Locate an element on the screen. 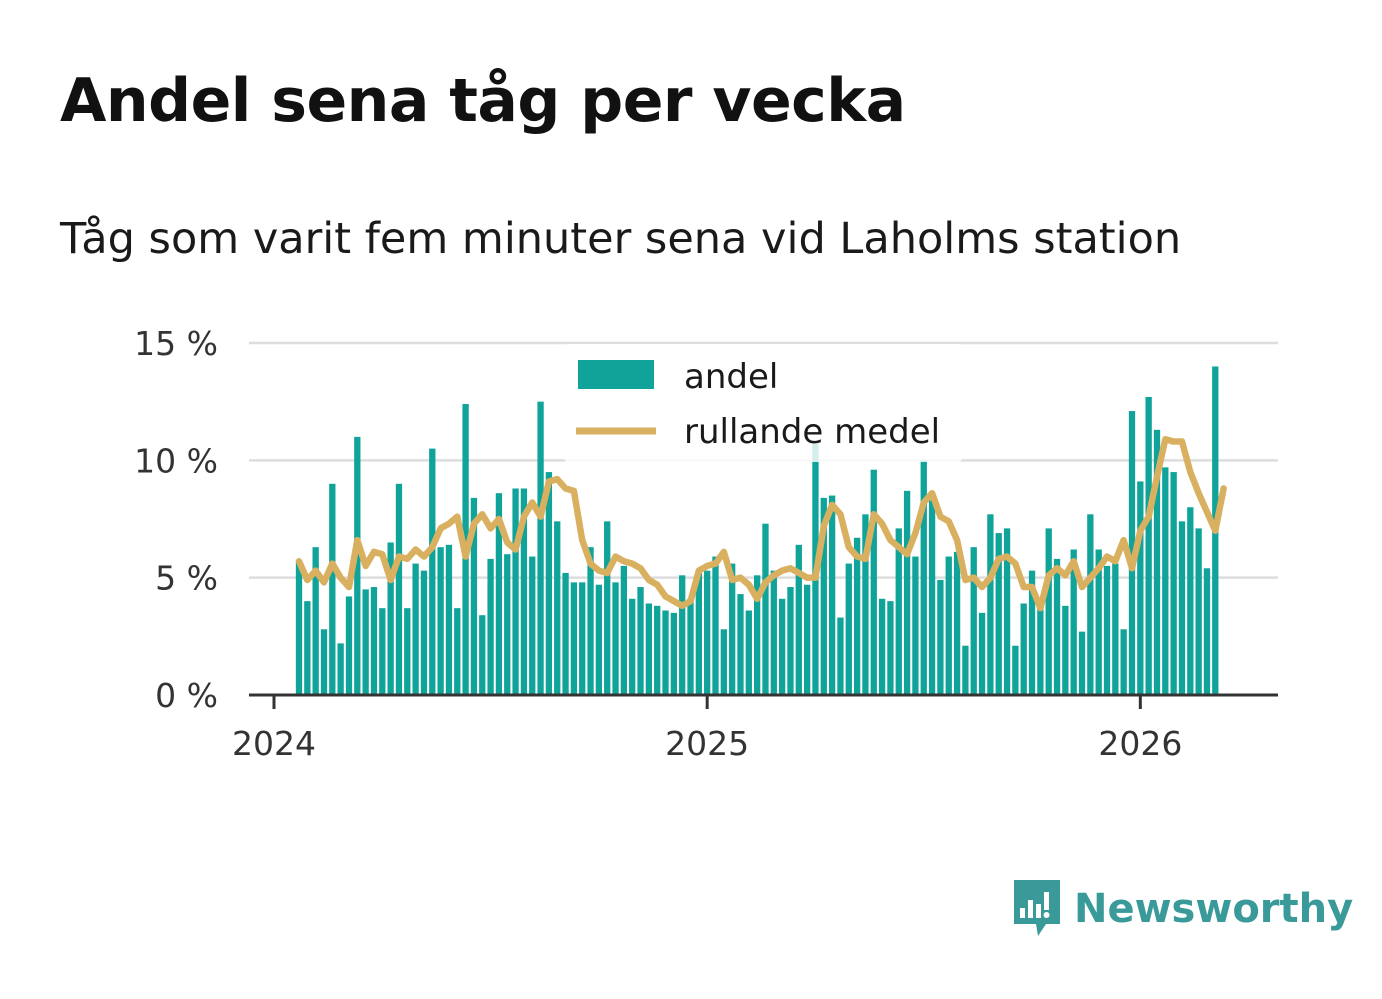 The height and width of the screenshot is (999, 1382). x-tick-label: 2025 is located at coordinates (707, 743).